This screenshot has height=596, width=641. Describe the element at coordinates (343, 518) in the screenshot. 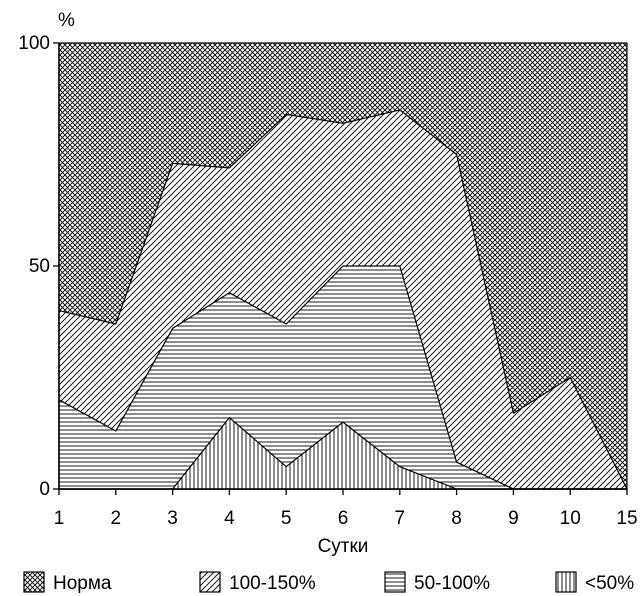

I see `x-tick-label: 6` at that location.